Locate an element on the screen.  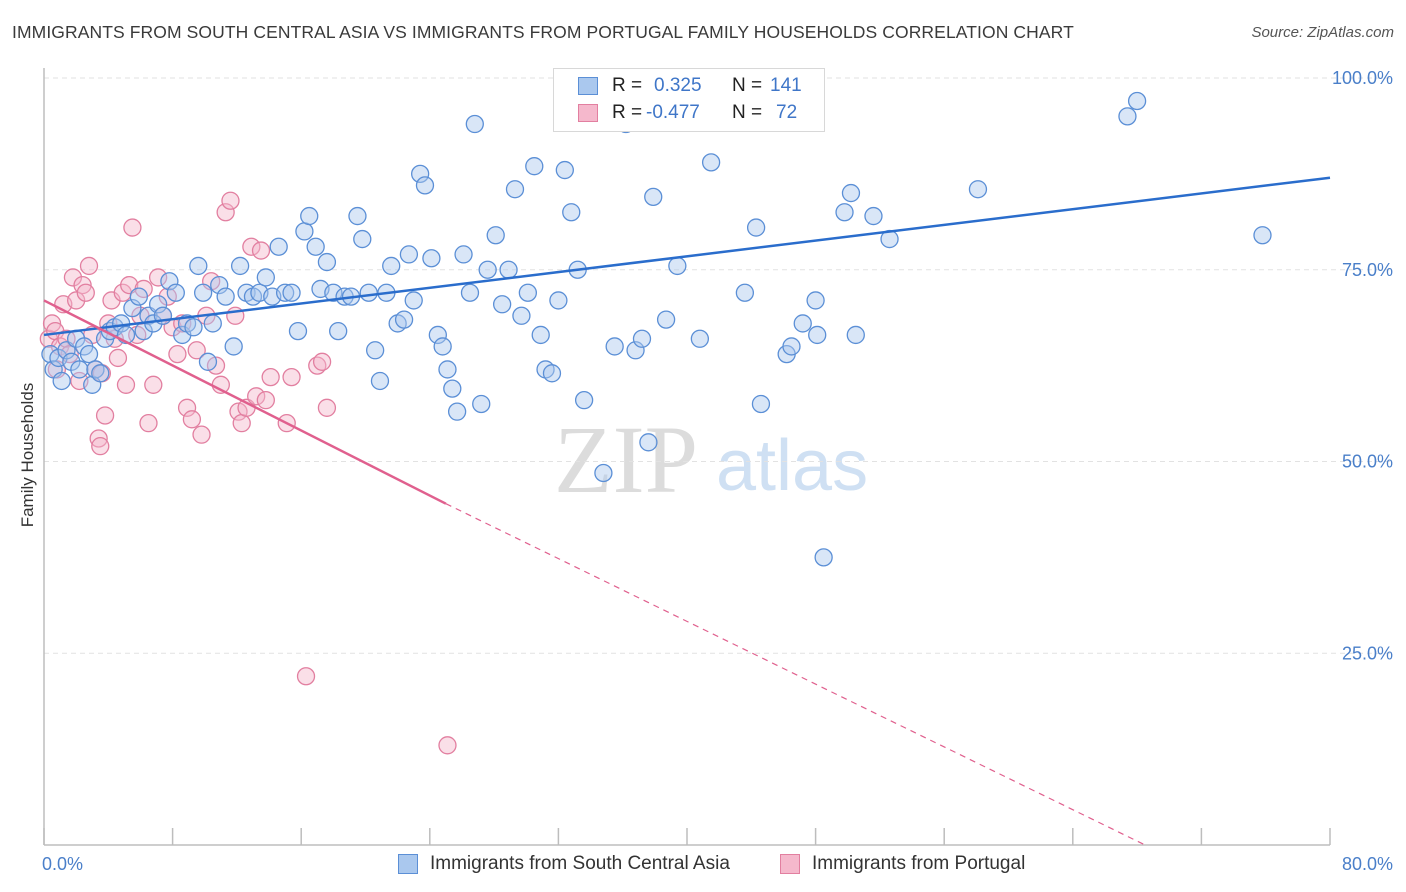
x-tick-label: 80.0% is located at coordinates (1367, 864).